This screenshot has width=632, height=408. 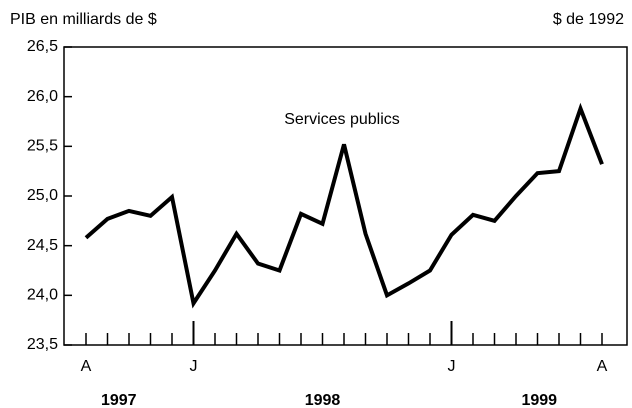 I want to click on y-tick-label: 26,0, so click(x=42, y=96).